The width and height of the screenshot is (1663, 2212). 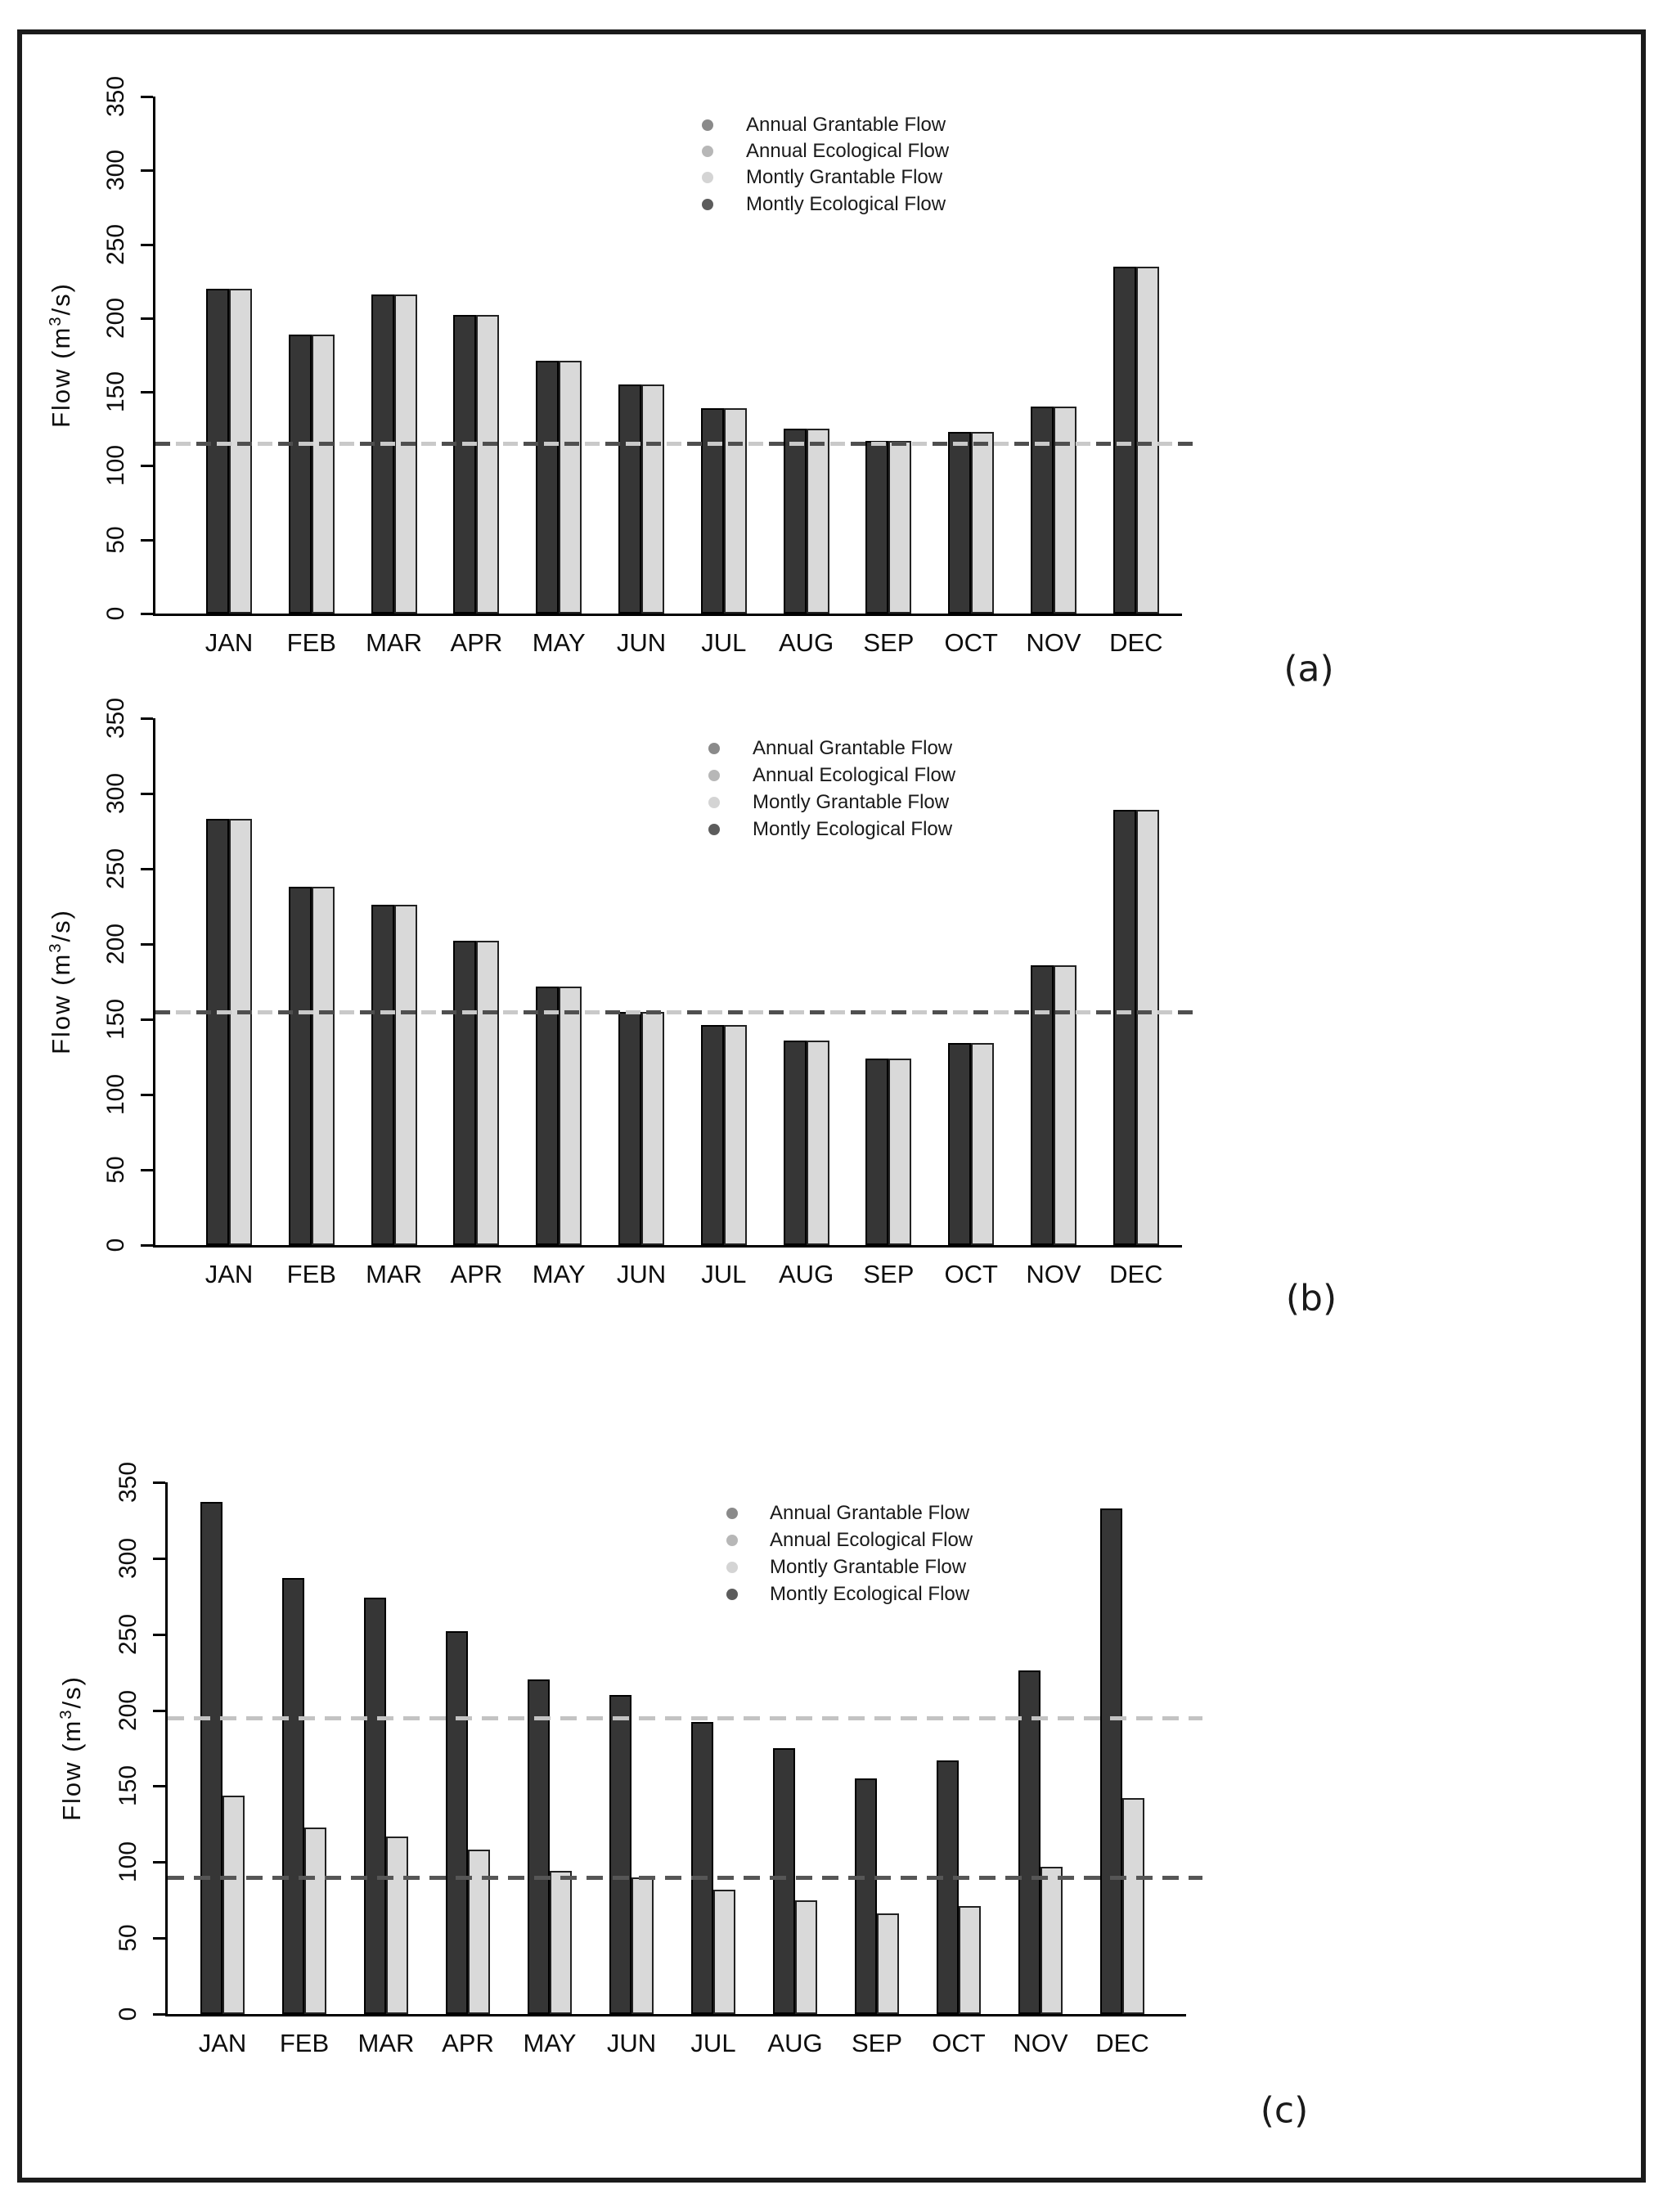 What do you see at coordinates (570, 1115) in the screenshot?
I see `bar-may-light` at bounding box center [570, 1115].